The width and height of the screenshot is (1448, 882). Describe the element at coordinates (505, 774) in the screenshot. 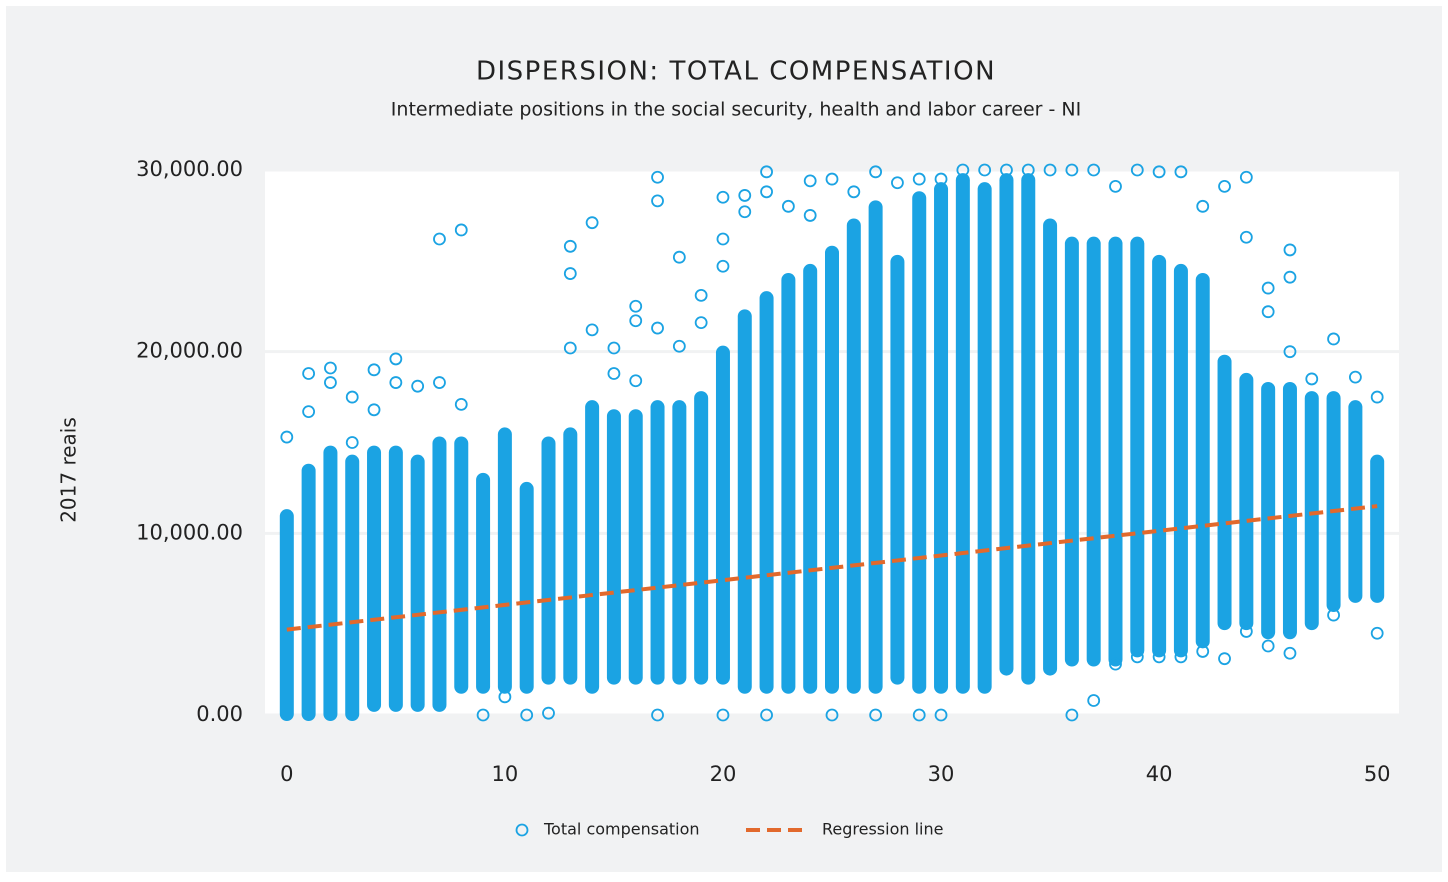

I see `x-tick-label: 10` at that location.